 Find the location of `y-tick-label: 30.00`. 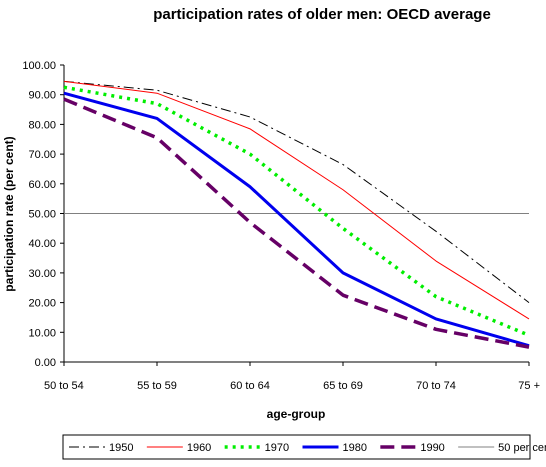

y-tick-label: 30.00 is located at coordinates (42, 274).